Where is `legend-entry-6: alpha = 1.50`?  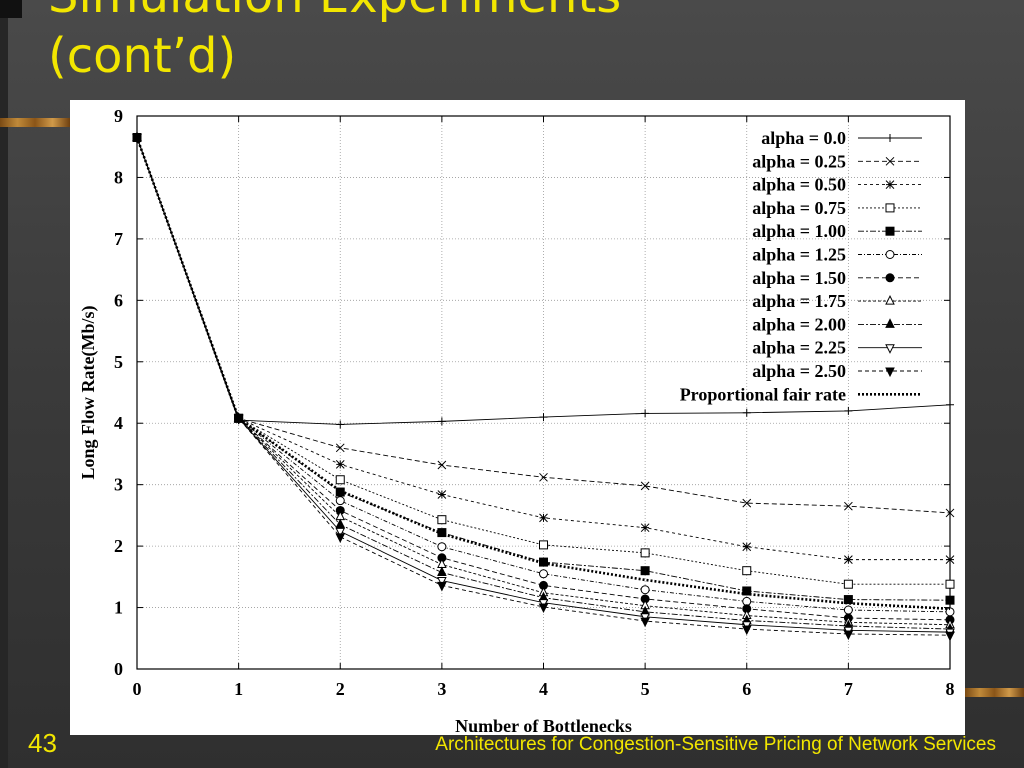 legend-entry-6: alpha = 1.50 is located at coordinates (837, 278).